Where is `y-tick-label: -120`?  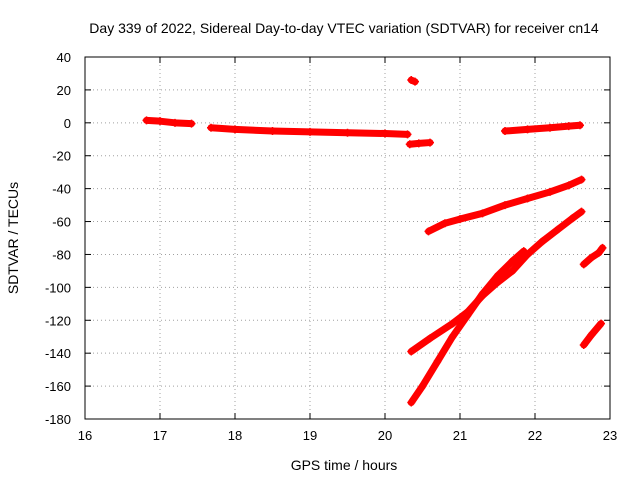
y-tick-label: -120 is located at coordinates (58, 320).